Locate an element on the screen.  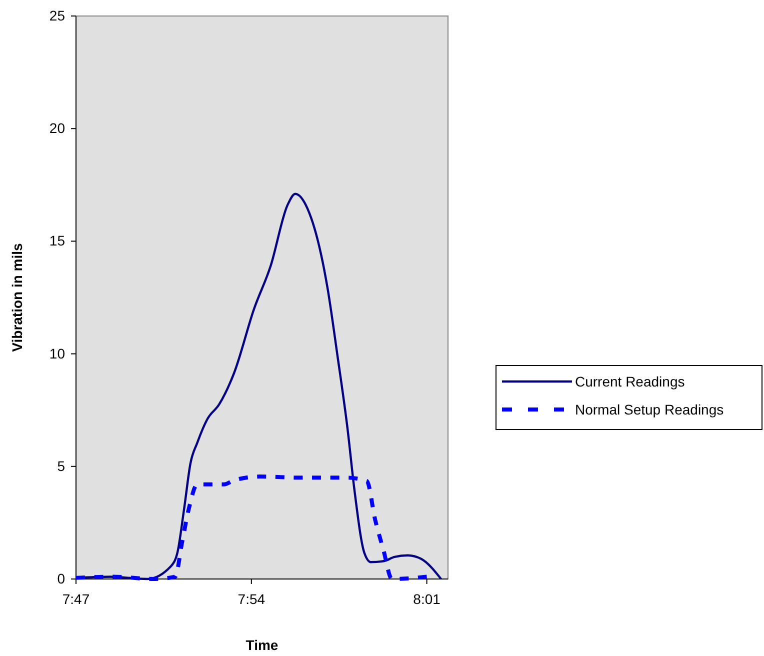
x-tick-label: 7:54 is located at coordinates (252, 598).